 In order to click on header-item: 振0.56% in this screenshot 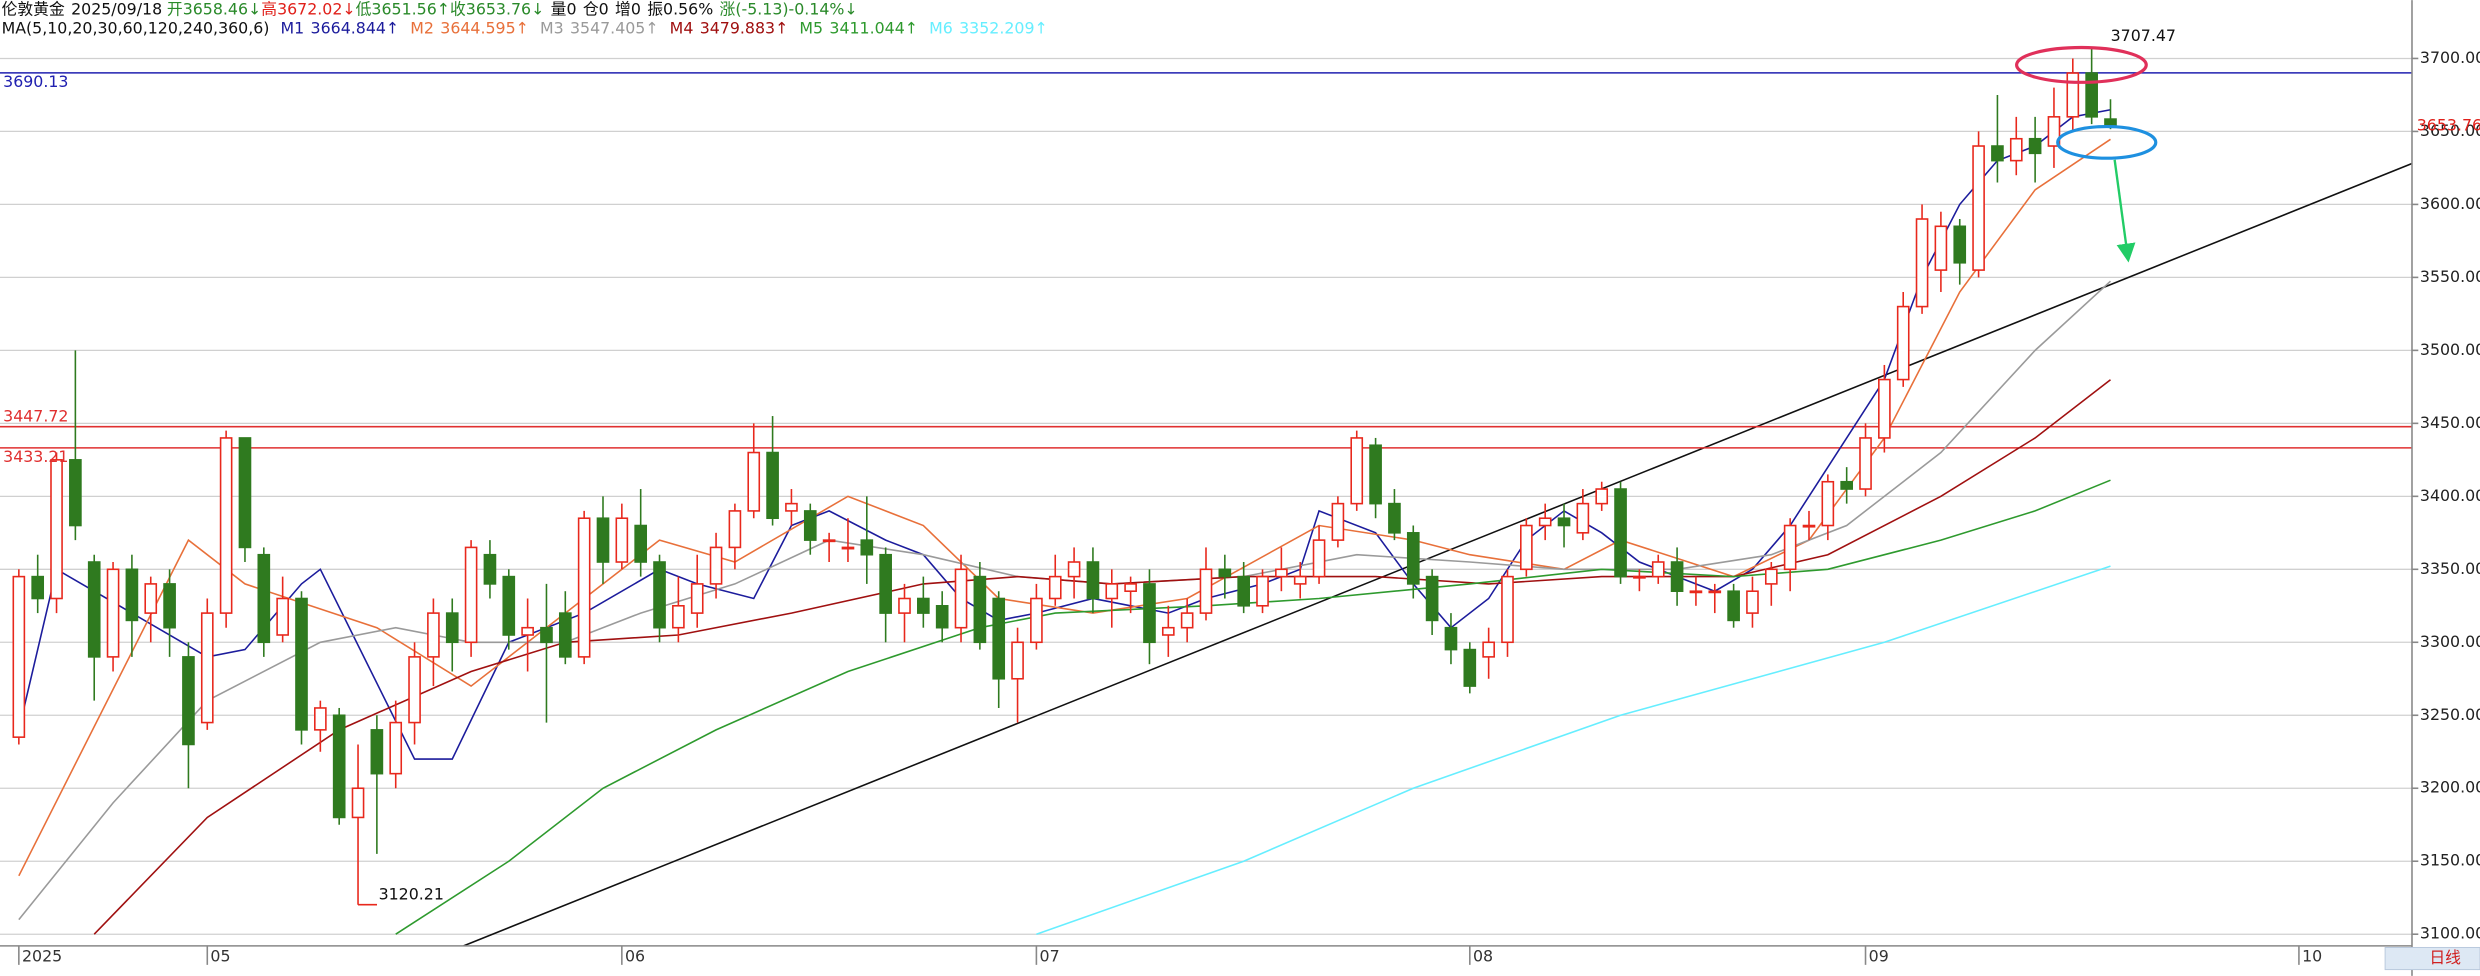, I will do `click(680, 9)`.